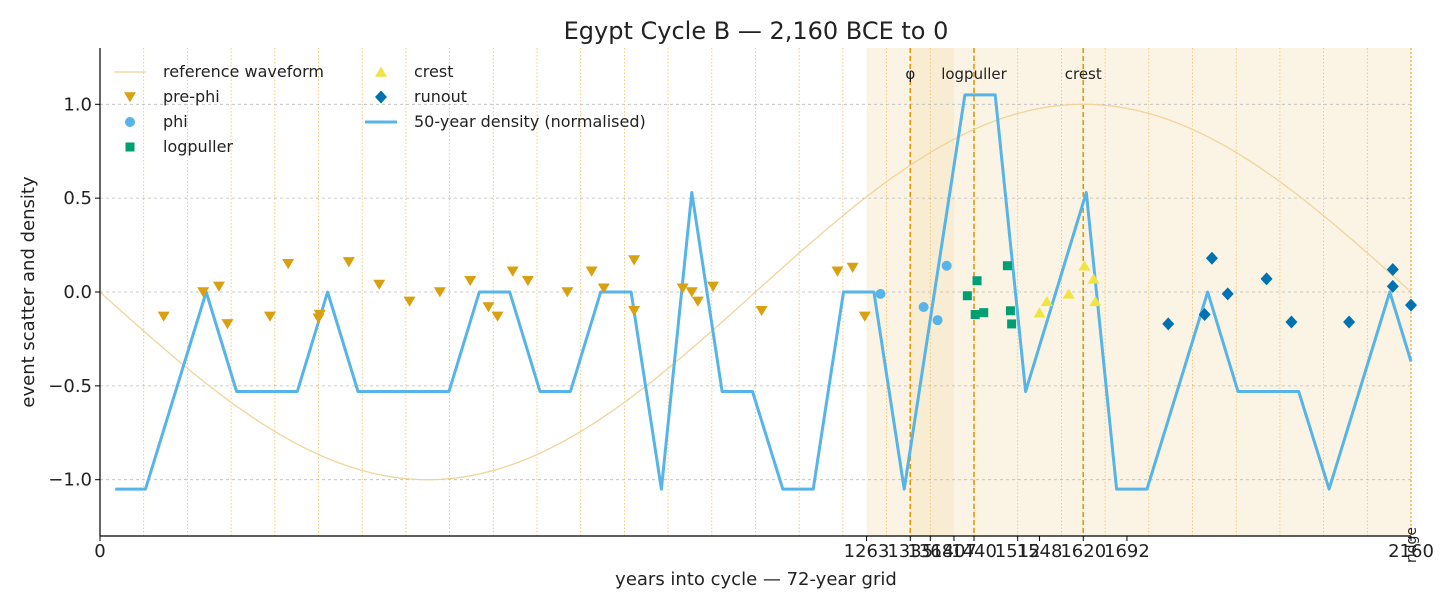 The height and width of the screenshot is (607, 1456). What do you see at coordinates (910, 551) in the screenshot?
I see `x-tick-label: 1335` at bounding box center [910, 551].